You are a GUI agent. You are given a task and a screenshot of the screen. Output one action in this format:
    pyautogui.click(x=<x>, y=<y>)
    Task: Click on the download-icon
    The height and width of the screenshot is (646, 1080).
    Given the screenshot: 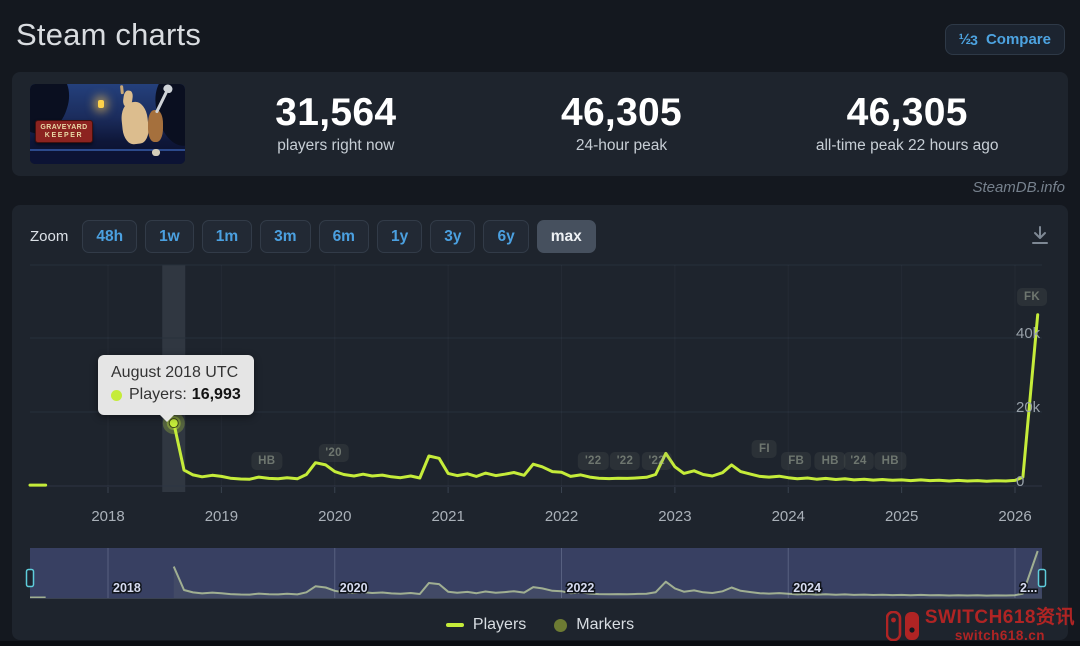 What is the action you would take?
    pyautogui.click(x=1040, y=235)
    